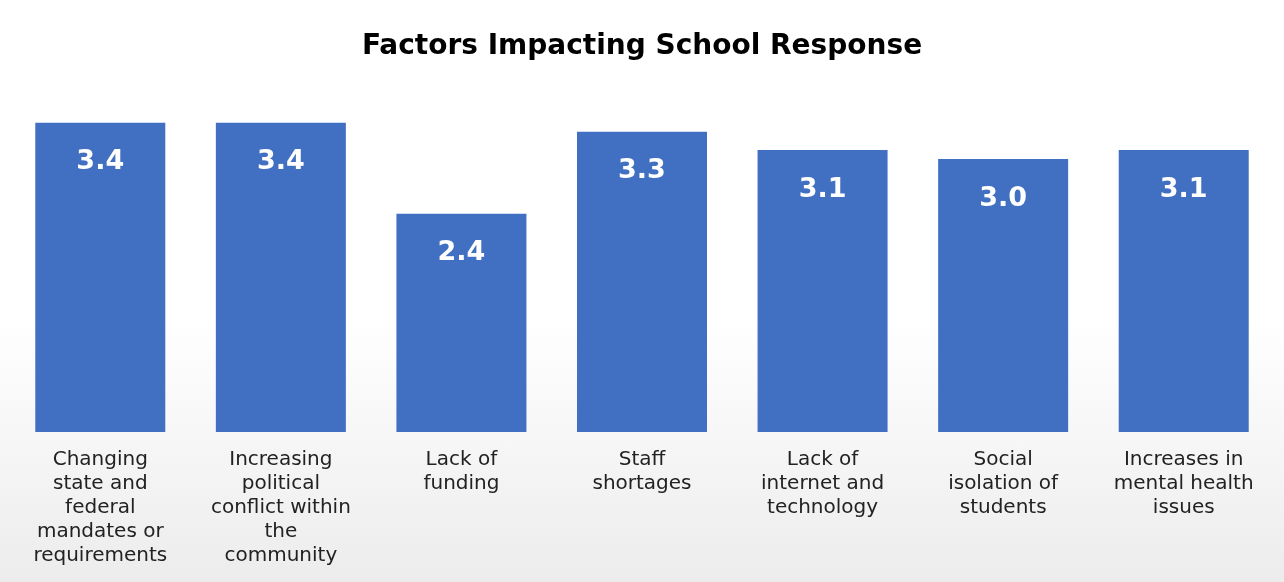  I want to click on chart-title: Factors Impacting School Response, so click(642, 45).